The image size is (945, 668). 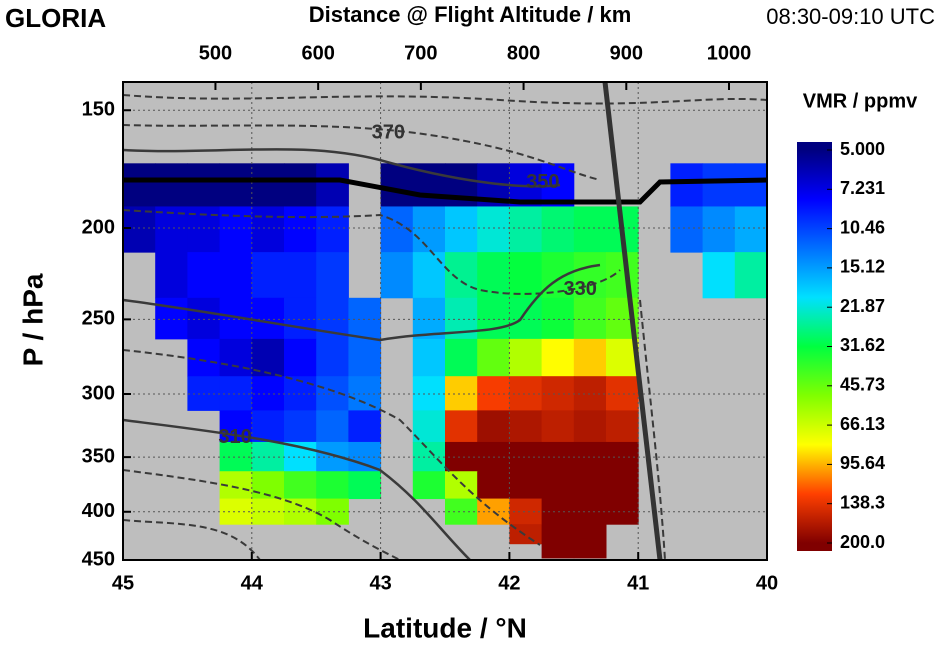 I want to click on colorbar-tick-label: 21.87, so click(x=862, y=306).